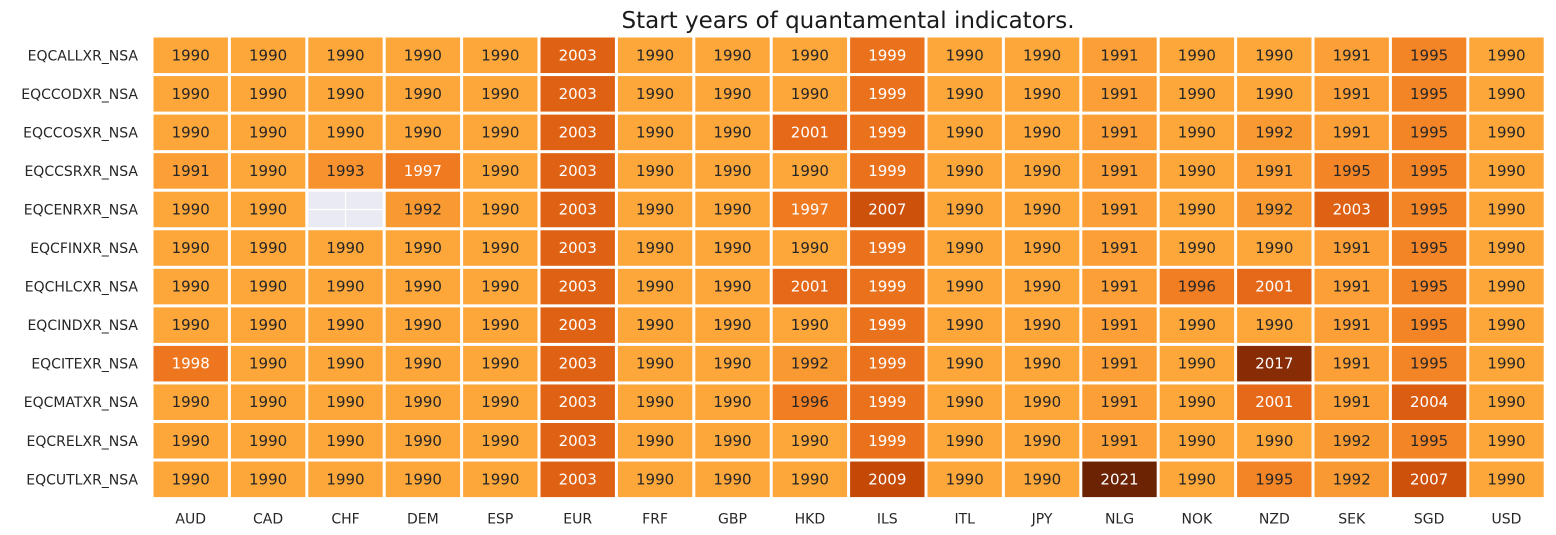  Describe the element at coordinates (887, 287) in the screenshot. I see `heatmap-cell-label: 1999` at that location.